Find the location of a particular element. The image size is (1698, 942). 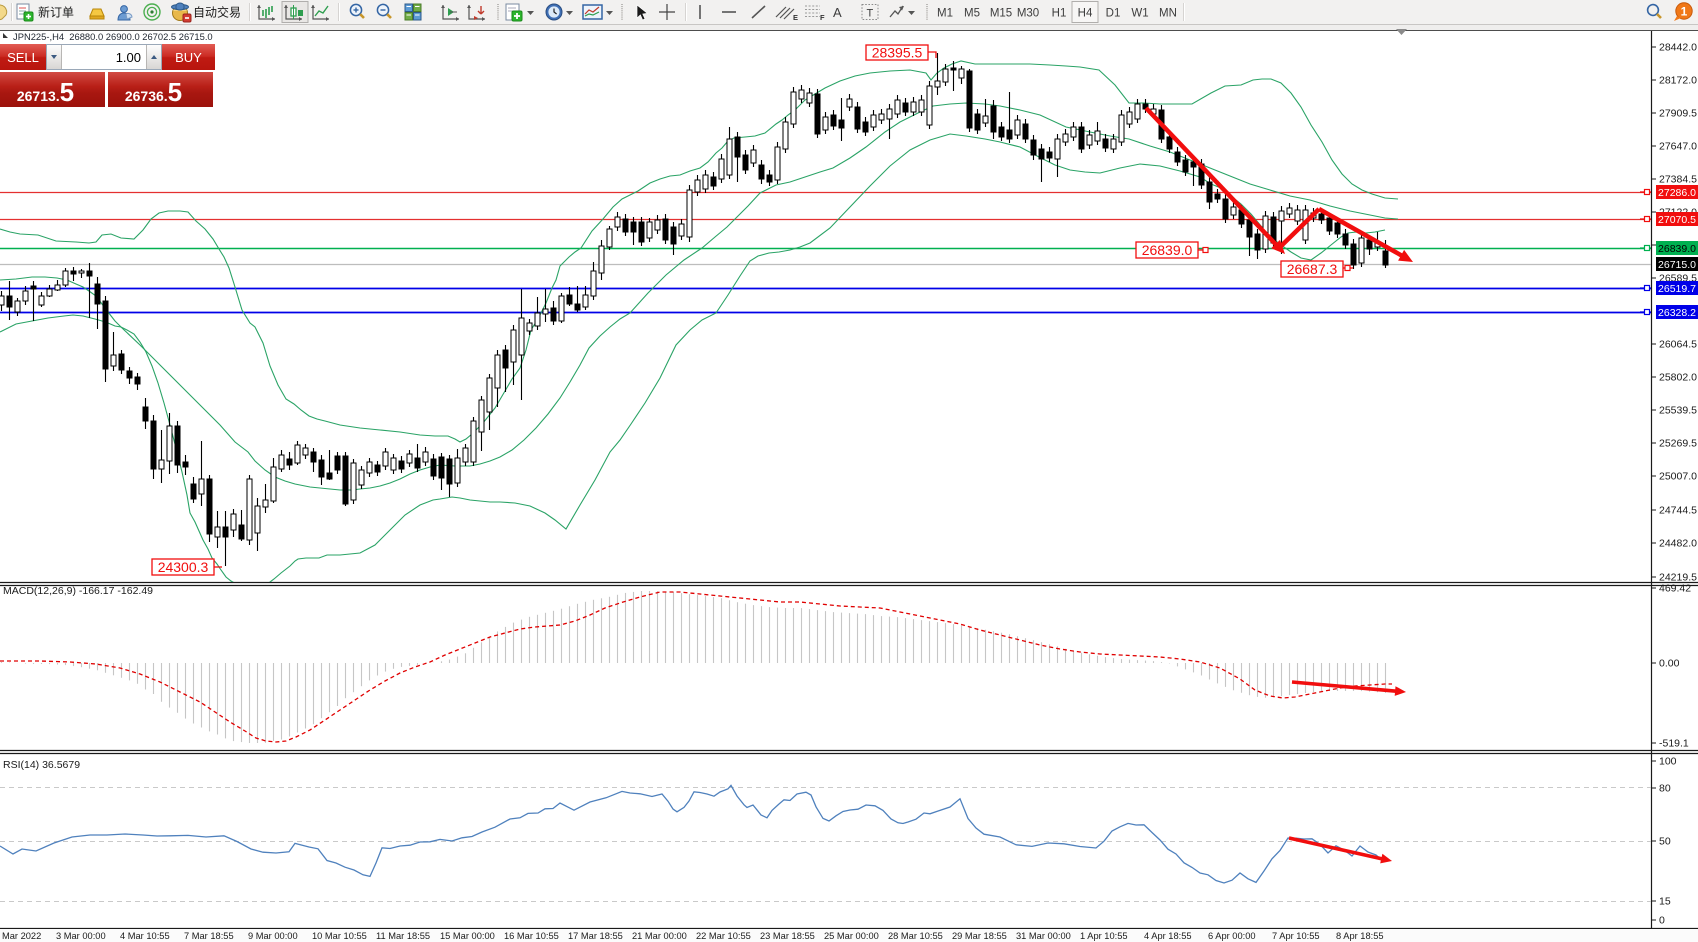

svg-text: 10 Mar 10:55 is located at coordinates (339, 936).